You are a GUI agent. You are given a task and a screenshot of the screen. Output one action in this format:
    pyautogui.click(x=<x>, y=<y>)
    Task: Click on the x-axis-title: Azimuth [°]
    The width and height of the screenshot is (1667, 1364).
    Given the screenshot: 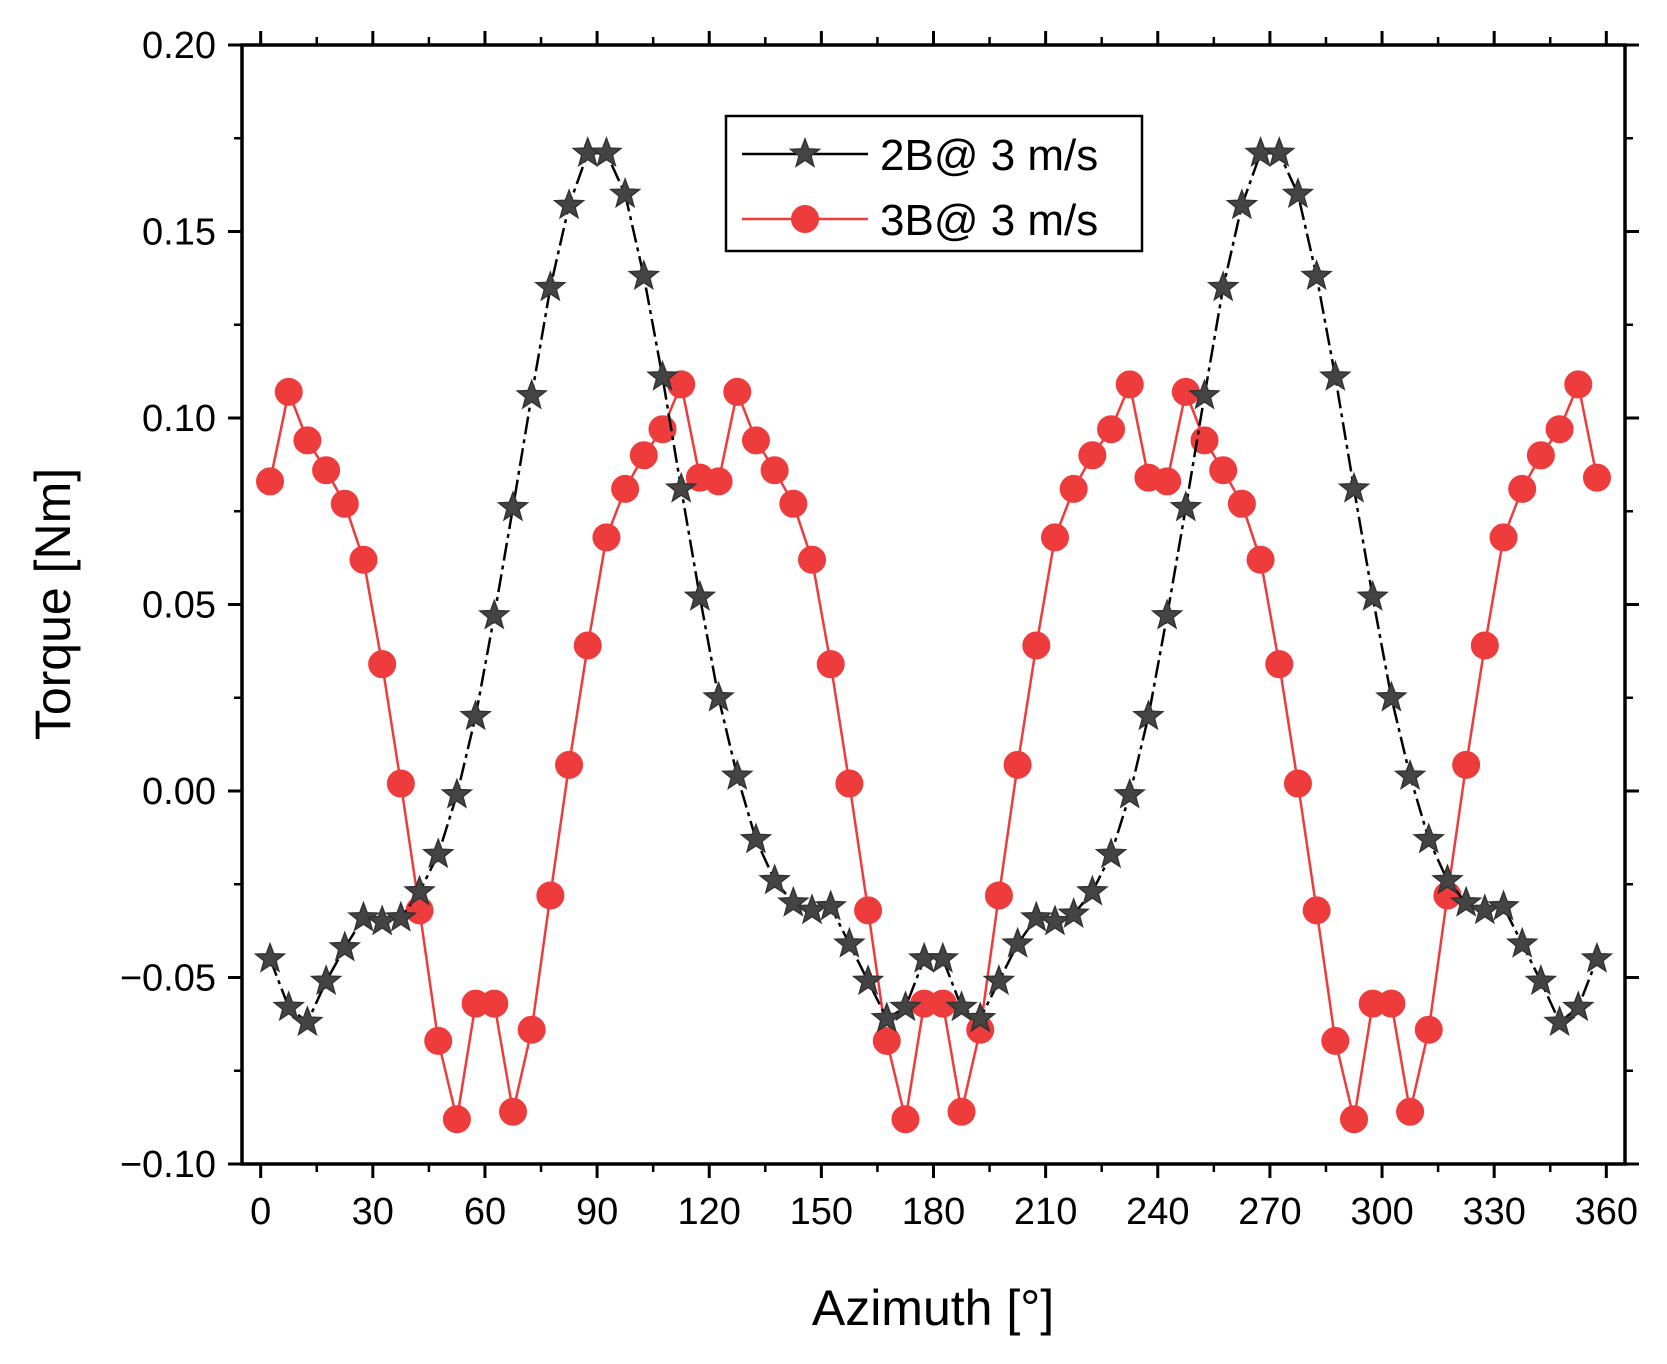 What is the action you would take?
    pyautogui.click(x=933, y=1308)
    